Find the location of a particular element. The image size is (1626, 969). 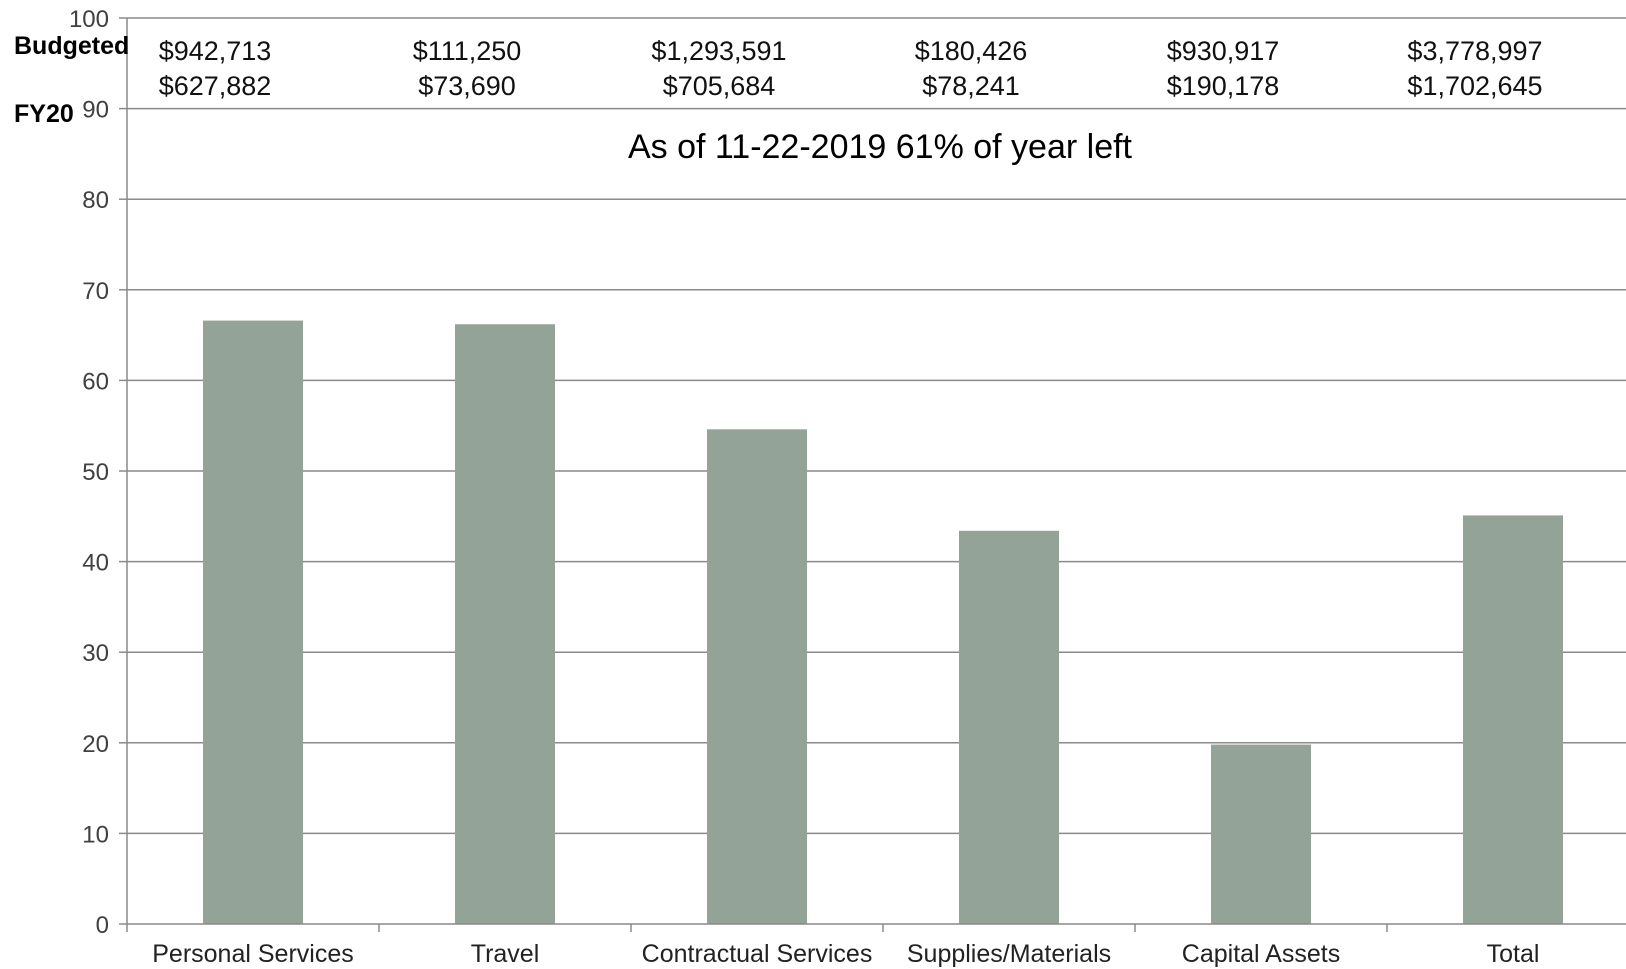

bar-travel is located at coordinates (505, 624).